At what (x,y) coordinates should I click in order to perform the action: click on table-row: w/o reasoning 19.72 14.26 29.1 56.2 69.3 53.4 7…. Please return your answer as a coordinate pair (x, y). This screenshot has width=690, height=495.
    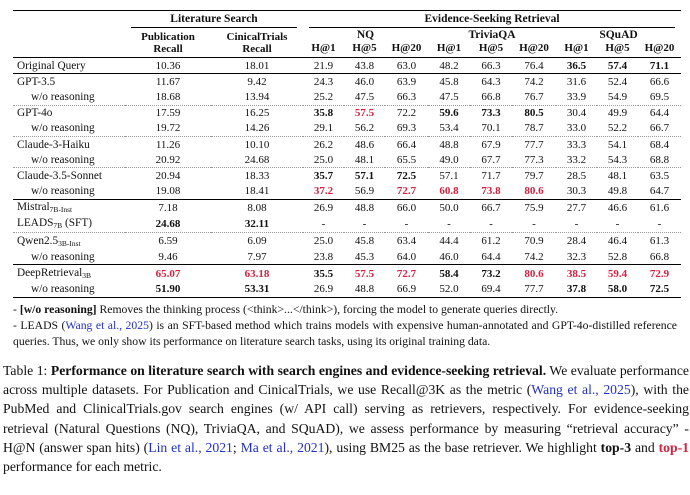
    Looking at the image, I should click on (347, 128).